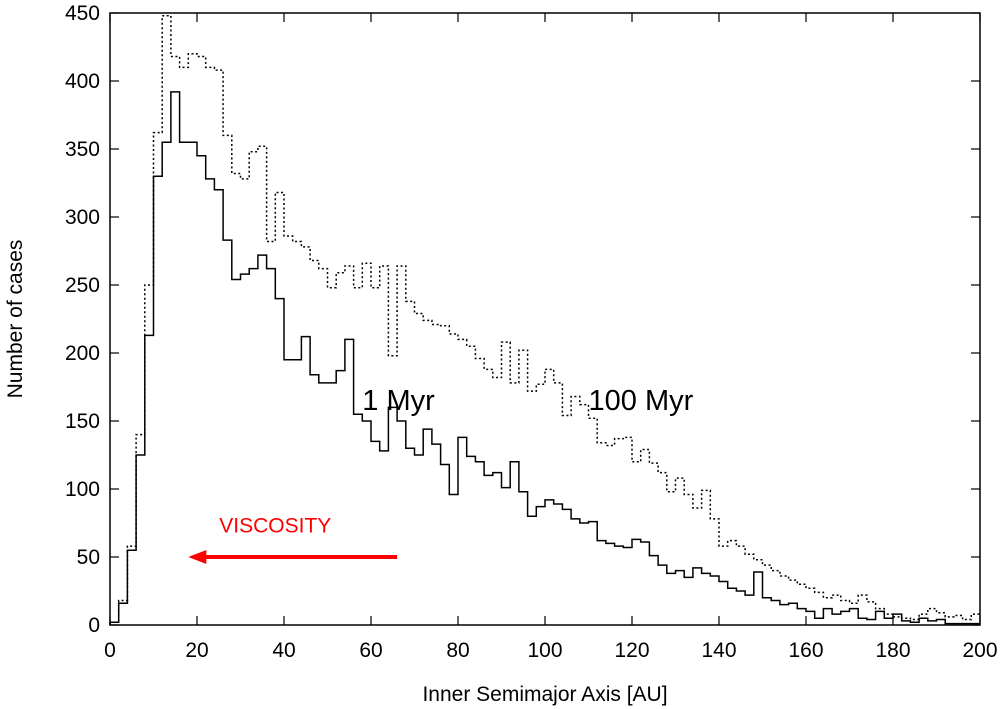 The width and height of the screenshot is (1004, 709). What do you see at coordinates (283, 650) in the screenshot?
I see `x-tick-label-40: 40` at bounding box center [283, 650].